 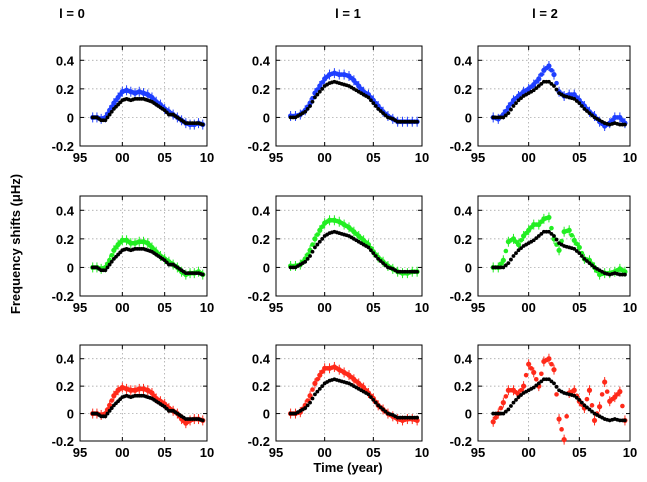 What do you see at coordinates (478, 157) in the screenshot?
I see `x-tick-label: 95` at bounding box center [478, 157].